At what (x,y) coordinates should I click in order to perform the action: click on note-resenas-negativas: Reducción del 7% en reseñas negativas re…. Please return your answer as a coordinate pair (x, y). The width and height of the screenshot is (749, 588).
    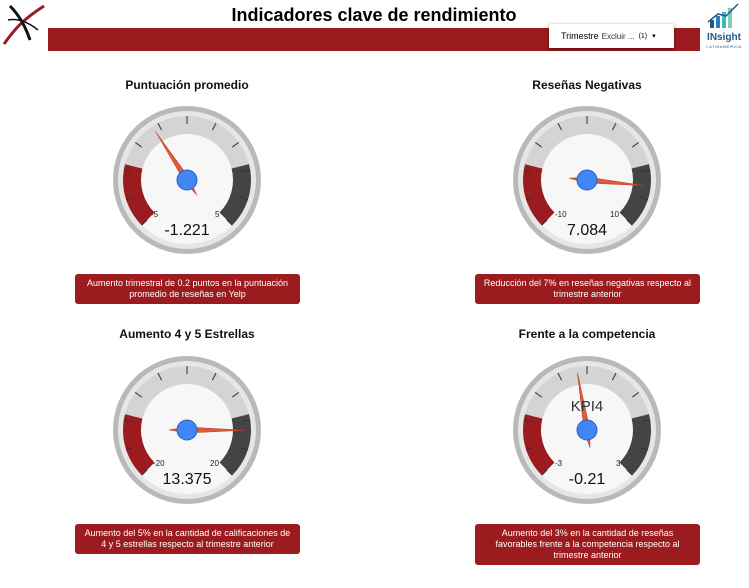
    Looking at the image, I should click on (587, 289).